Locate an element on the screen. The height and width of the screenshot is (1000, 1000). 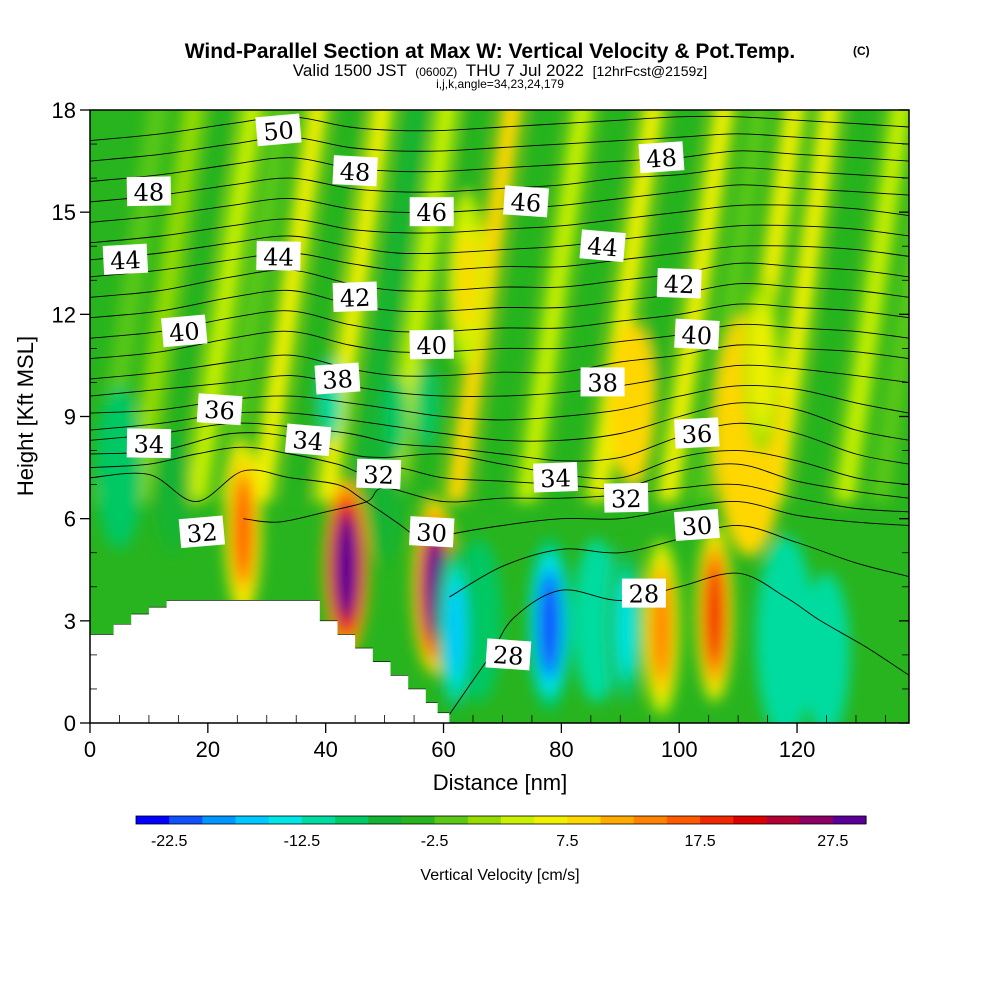
x-tick-label: 60 is located at coordinates (443, 749).